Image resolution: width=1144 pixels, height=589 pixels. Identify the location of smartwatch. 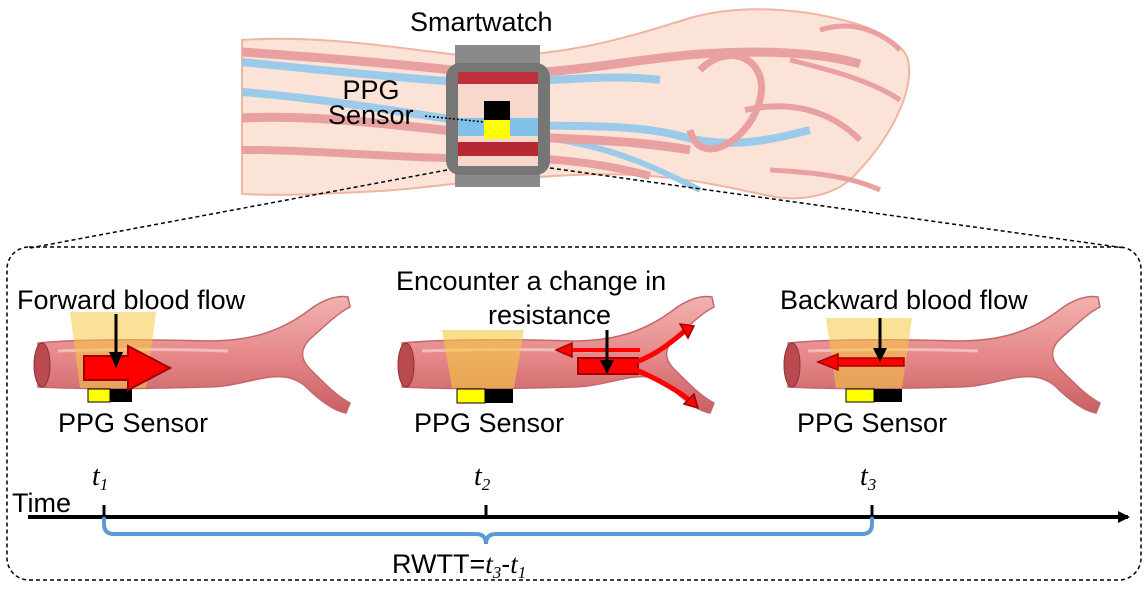
(498, 116).